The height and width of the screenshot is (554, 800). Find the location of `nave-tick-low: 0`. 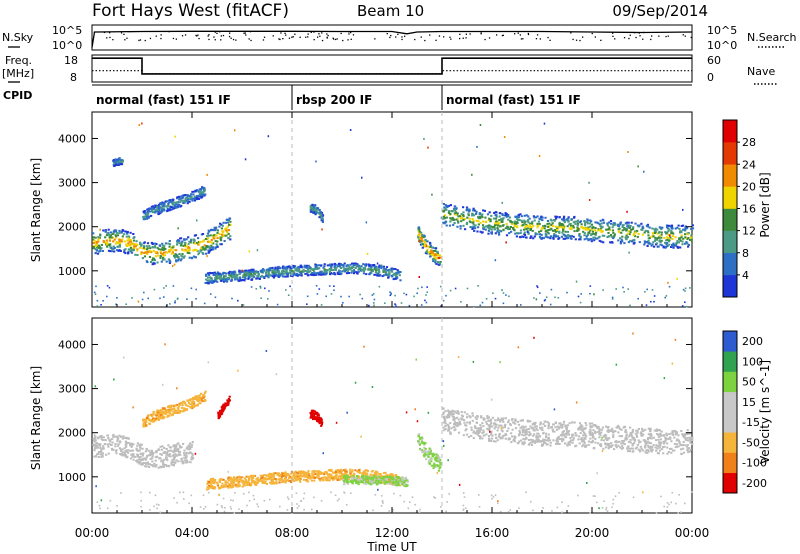

nave-tick-low: 0 is located at coordinates (710, 77).